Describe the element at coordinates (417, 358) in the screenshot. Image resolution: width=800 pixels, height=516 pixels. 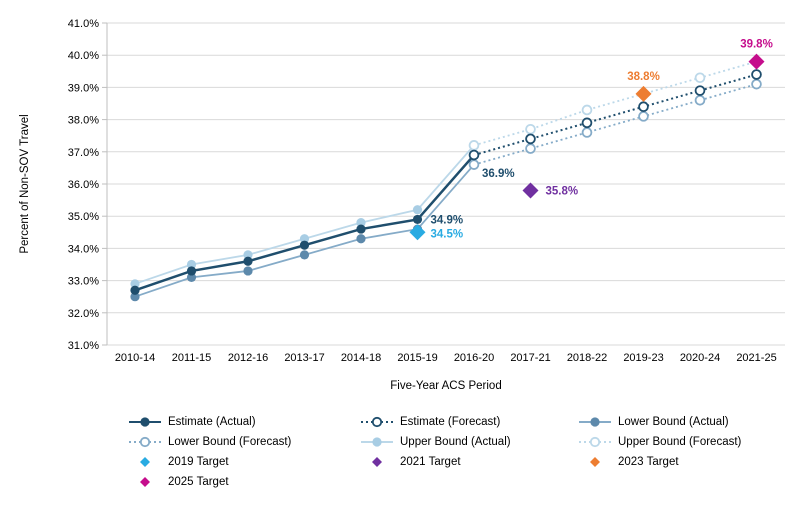
I see `x-tick-label: 2015-19` at that location.